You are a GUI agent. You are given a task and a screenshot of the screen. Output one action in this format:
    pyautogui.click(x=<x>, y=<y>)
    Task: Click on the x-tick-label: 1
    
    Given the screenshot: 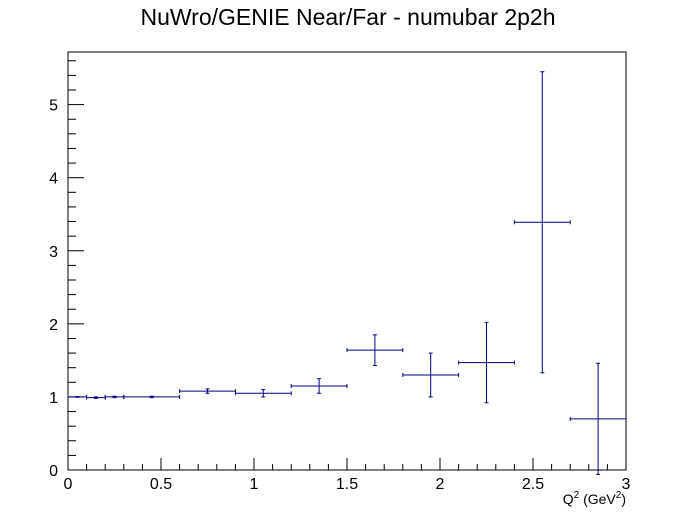 What is the action you would take?
    pyautogui.click(x=254, y=484)
    